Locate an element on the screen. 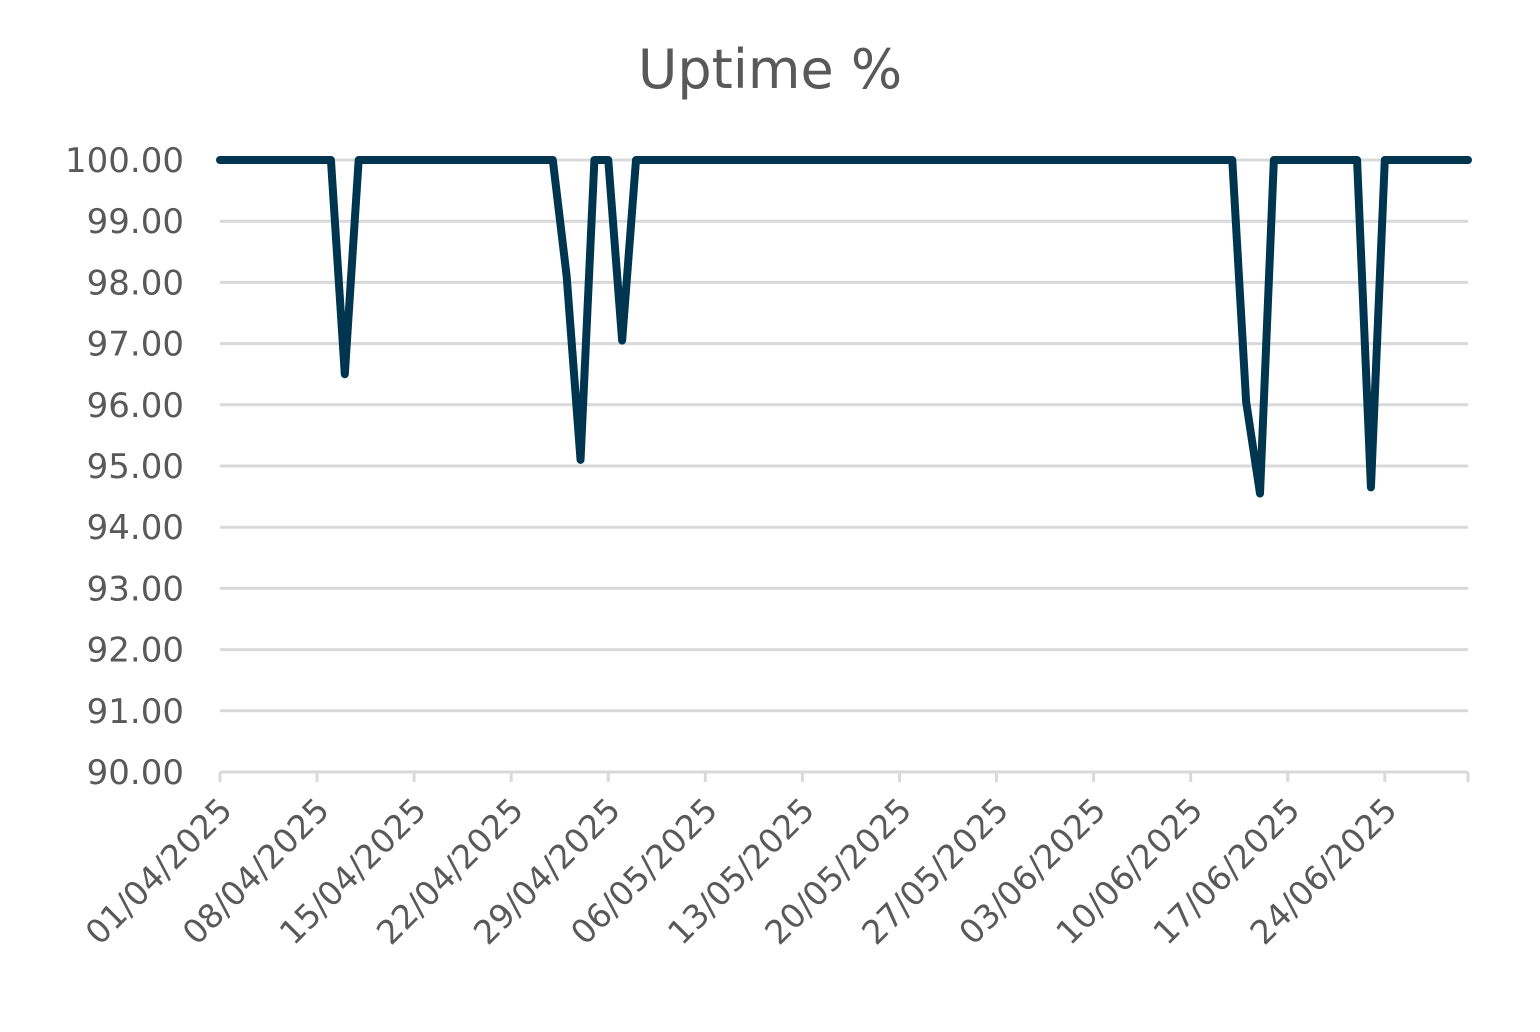  y-tick-label: 92.00 is located at coordinates (135, 651).